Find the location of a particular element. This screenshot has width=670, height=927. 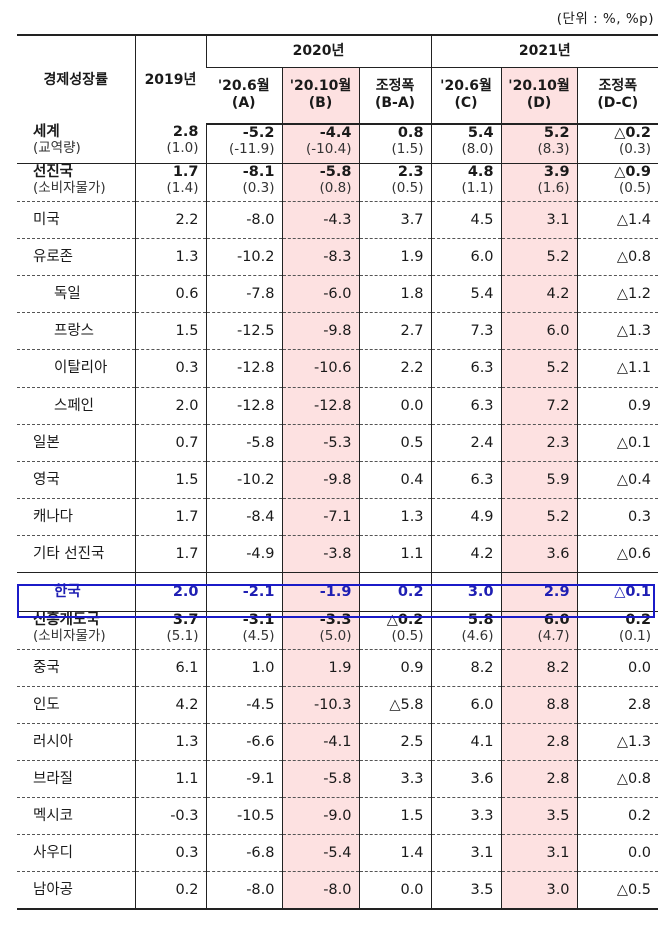

table-row: 이탈리아 0.3 -12.8 -10.6 2.2 6.3 5.2 △1.1 is located at coordinates (338, 367).